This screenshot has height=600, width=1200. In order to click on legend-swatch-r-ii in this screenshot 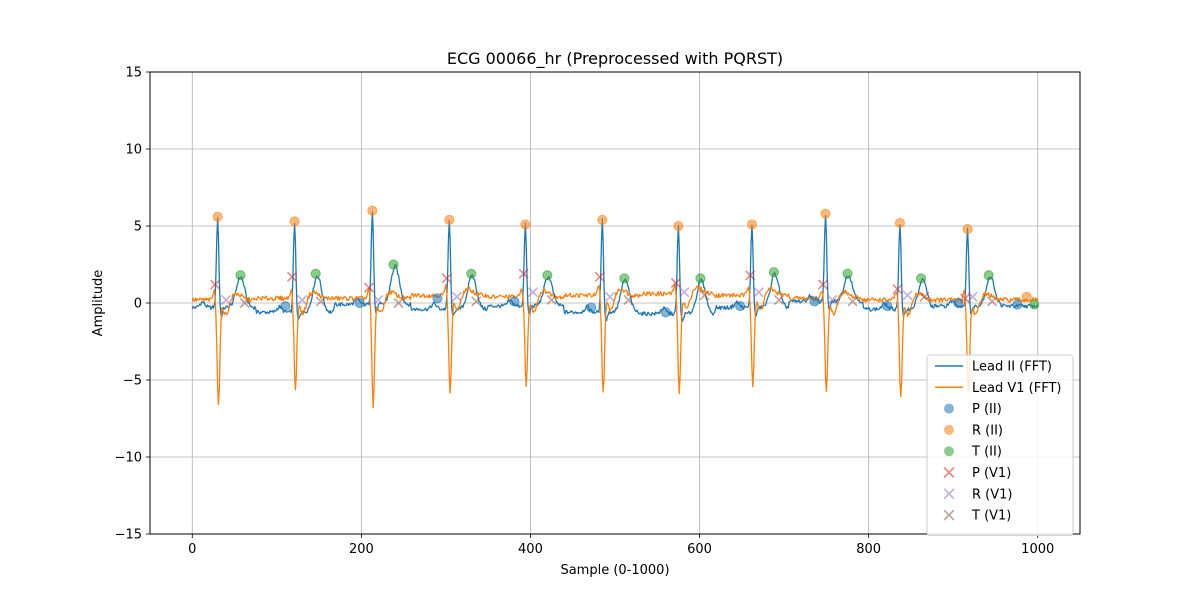, I will do `click(949, 429)`.